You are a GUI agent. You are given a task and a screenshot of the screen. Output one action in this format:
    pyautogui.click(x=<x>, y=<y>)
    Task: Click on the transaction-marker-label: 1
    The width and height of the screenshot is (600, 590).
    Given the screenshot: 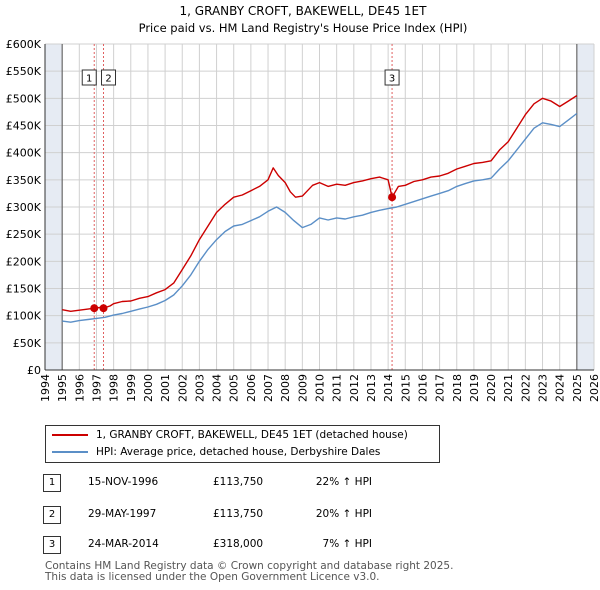 What is the action you would take?
    pyautogui.click(x=89, y=79)
    